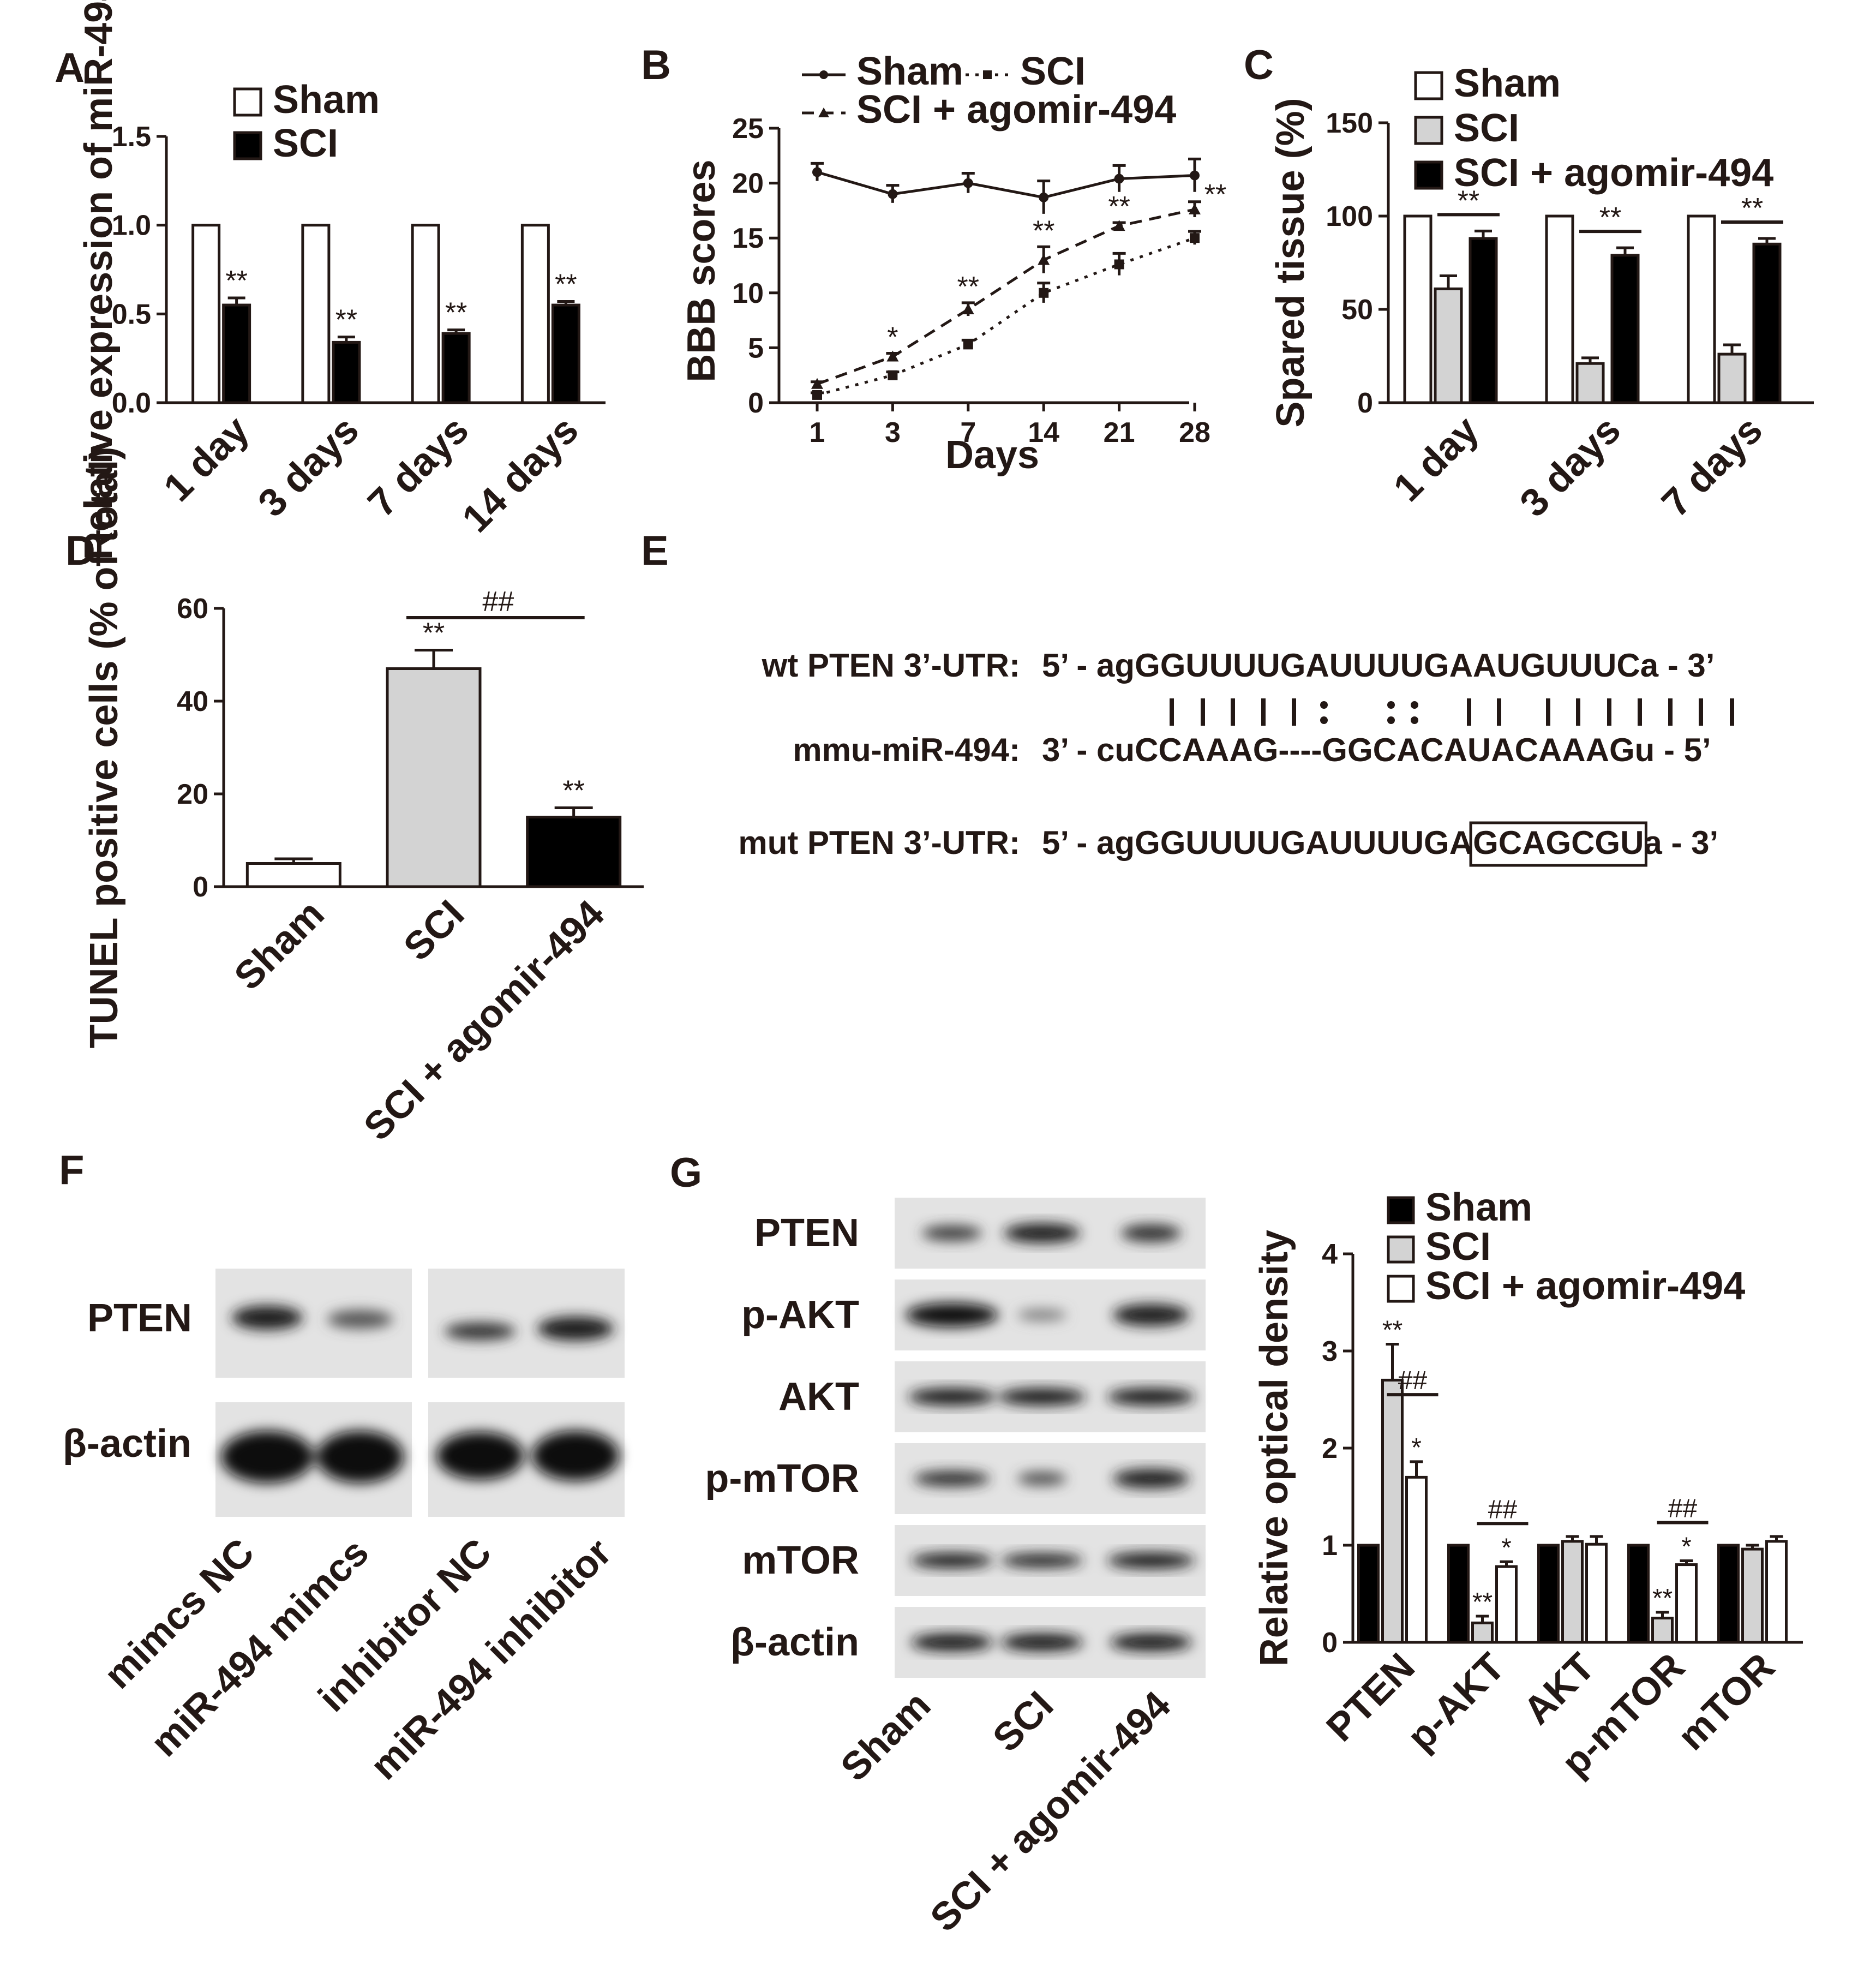  I want to click on blot-g-lane: SCI, so click(1023, 1721).